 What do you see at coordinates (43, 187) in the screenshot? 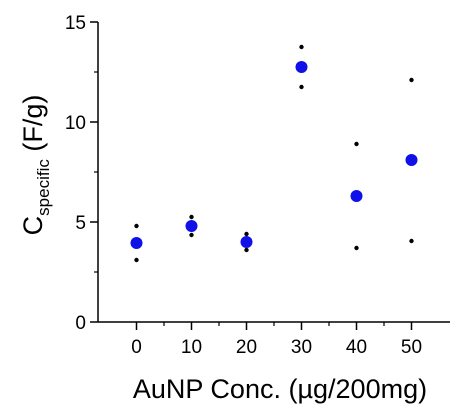
I see `y-axis-title-subscript: specific` at bounding box center [43, 187].